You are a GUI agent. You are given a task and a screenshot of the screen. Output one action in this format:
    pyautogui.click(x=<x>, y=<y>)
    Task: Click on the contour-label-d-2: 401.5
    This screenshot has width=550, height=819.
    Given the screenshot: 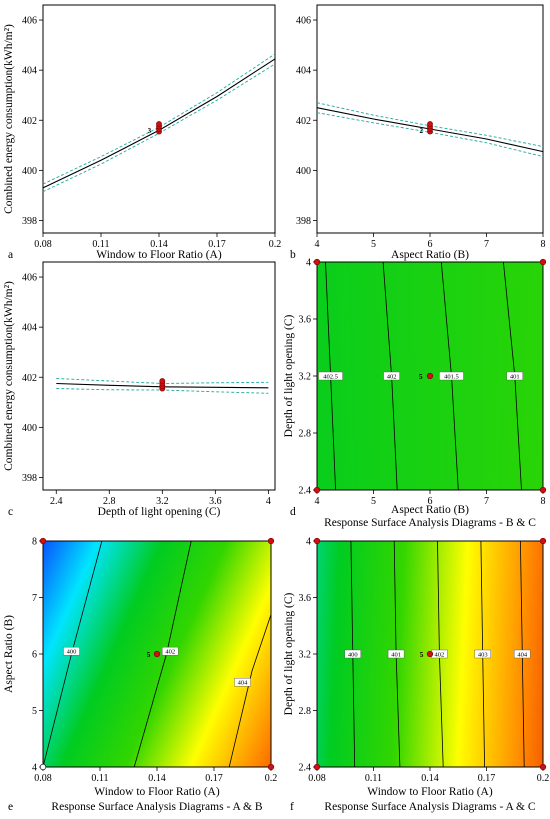 What is the action you would take?
    pyautogui.click(x=451, y=376)
    